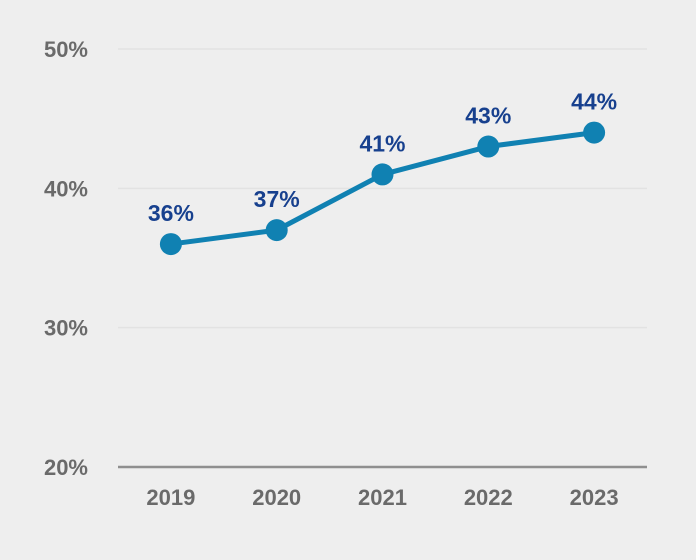 The width and height of the screenshot is (696, 560). What do you see at coordinates (171, 213) in the screenshot?
I see `data-point-label: 36%` at bounding box center [171, 213].